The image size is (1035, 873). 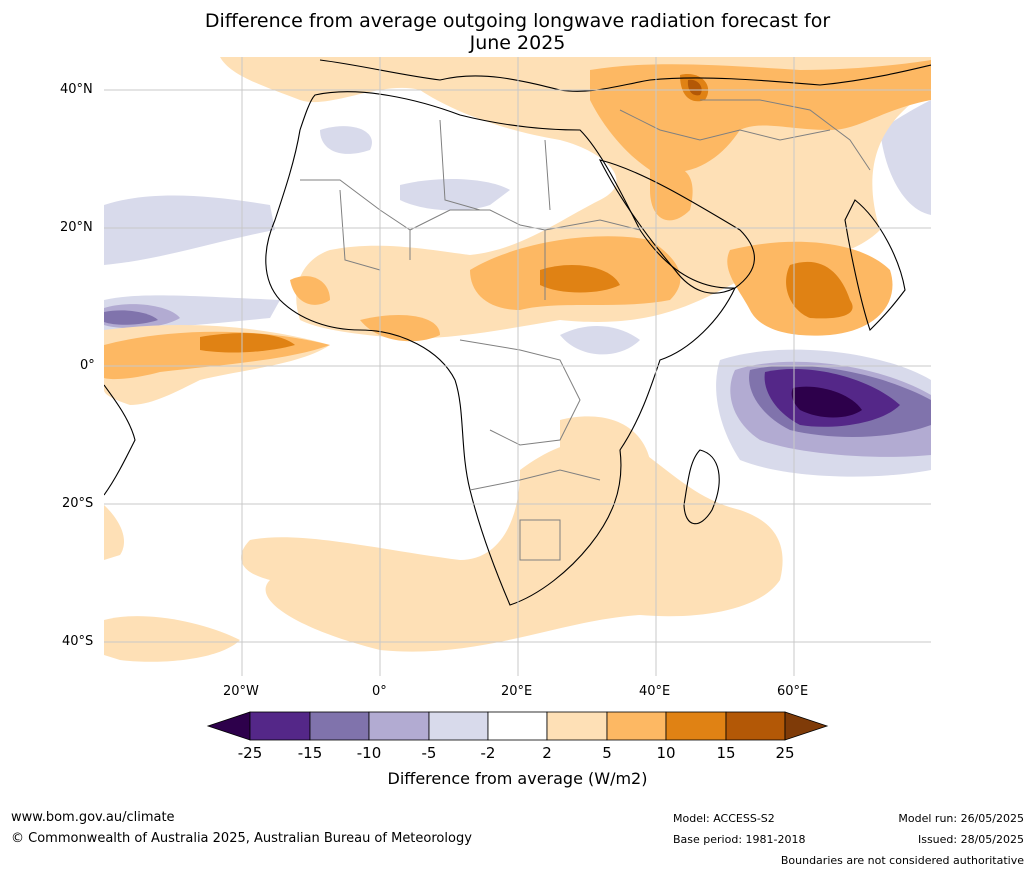 What do you see at coordinates (189, 230) in the screenshot?
I see `anomaly-lavender-atlantic` at bounding box center [189, 230].